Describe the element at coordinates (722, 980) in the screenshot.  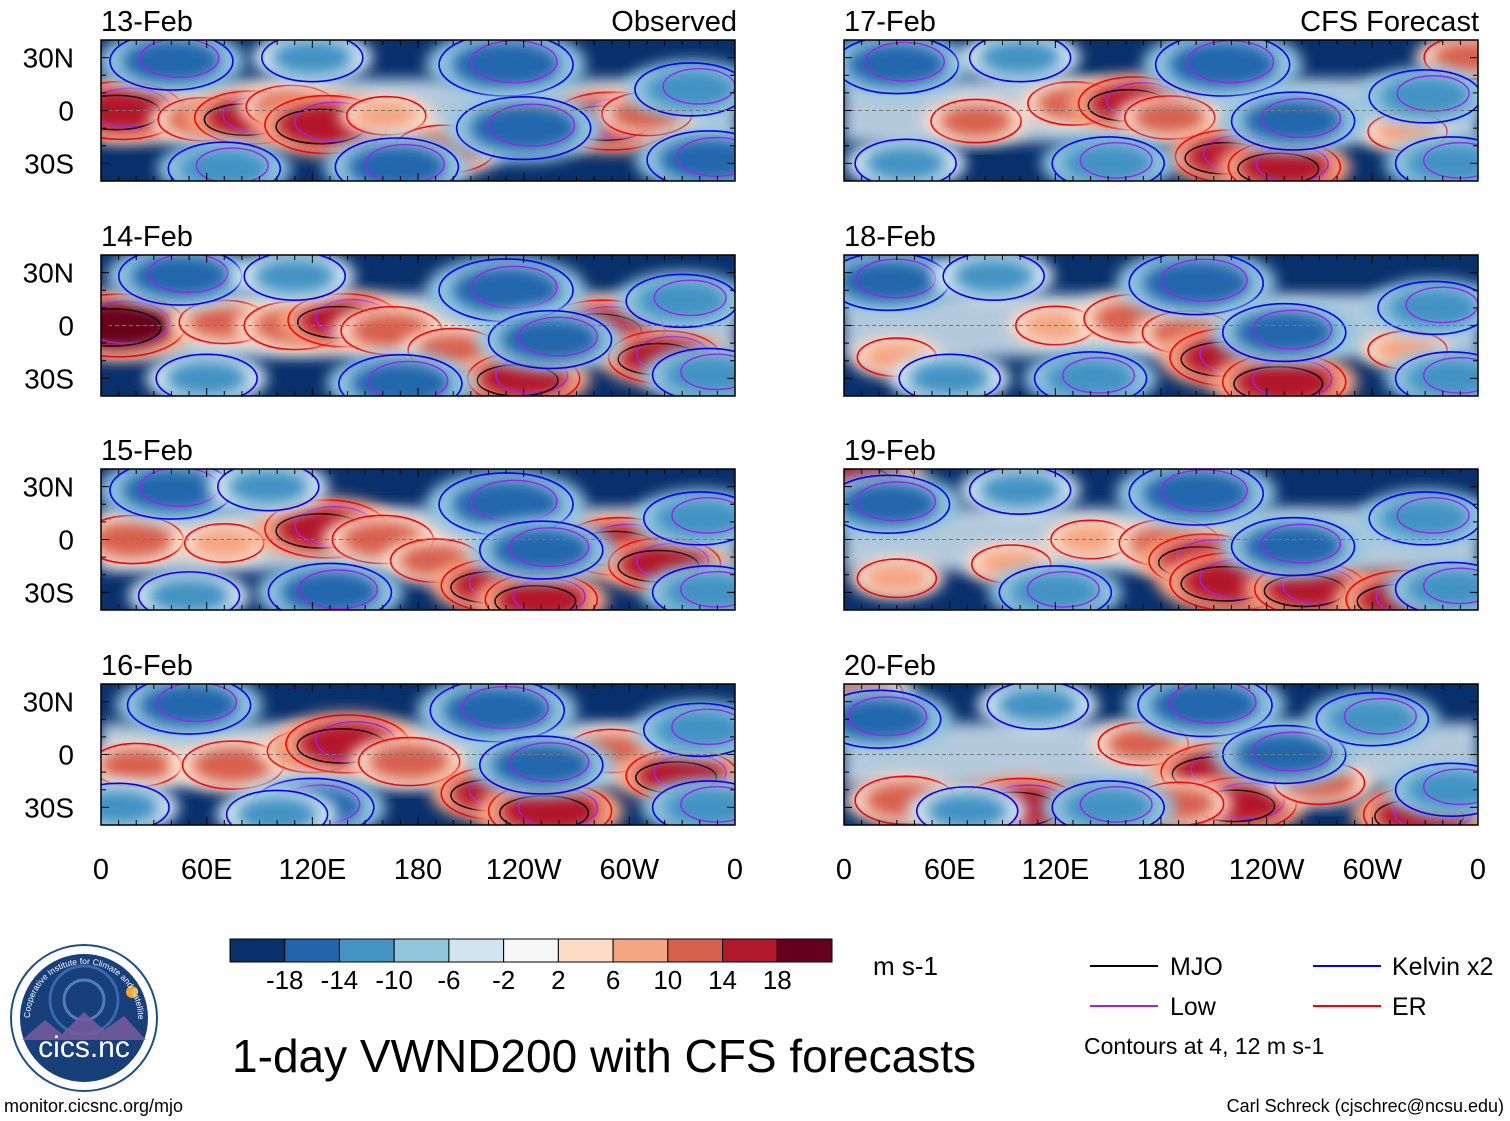
I see `colorbar-label: 14` at that location.